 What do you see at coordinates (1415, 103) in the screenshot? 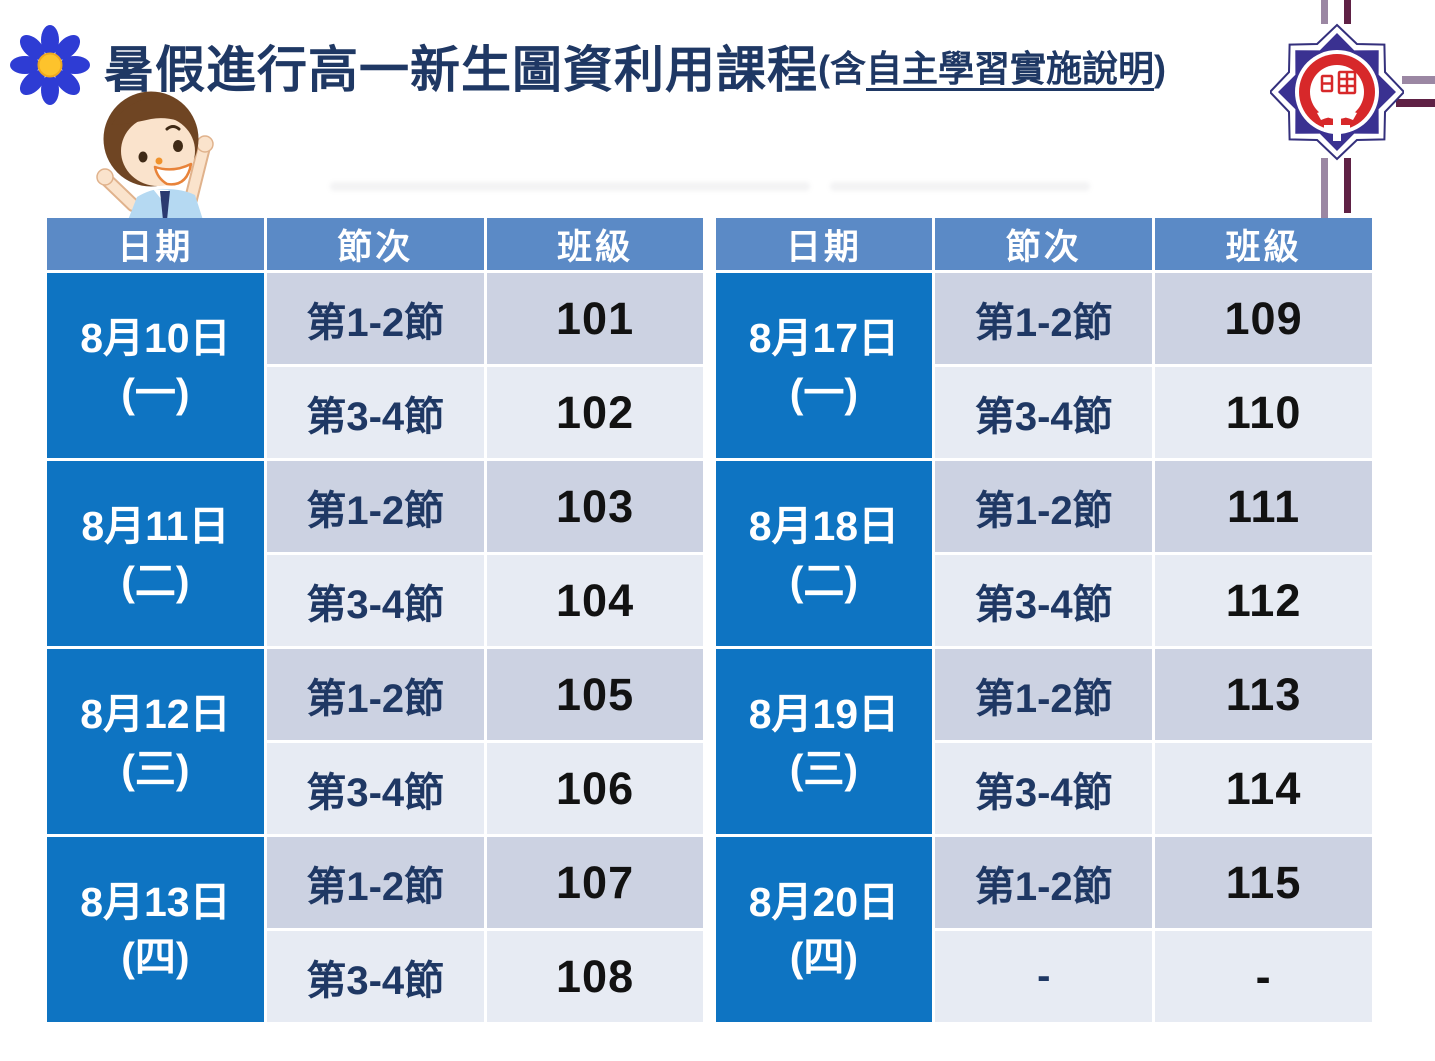
I see `deco-line-horizontal-dark` at bounding box center [1415, 103].